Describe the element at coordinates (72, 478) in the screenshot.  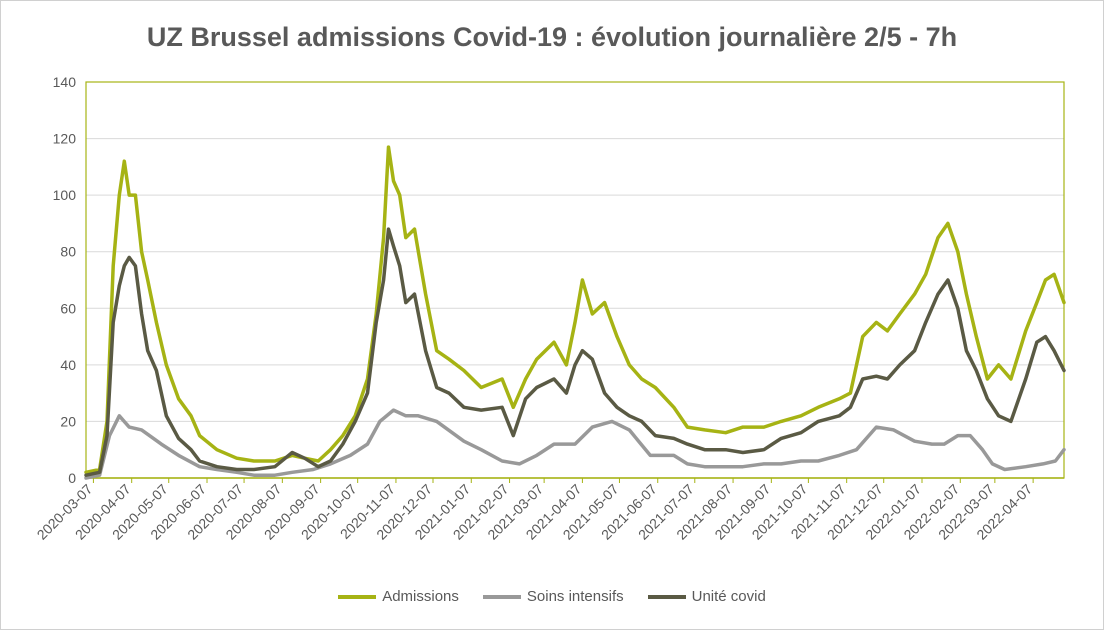
I see `y-tick-label: 0` at that location.